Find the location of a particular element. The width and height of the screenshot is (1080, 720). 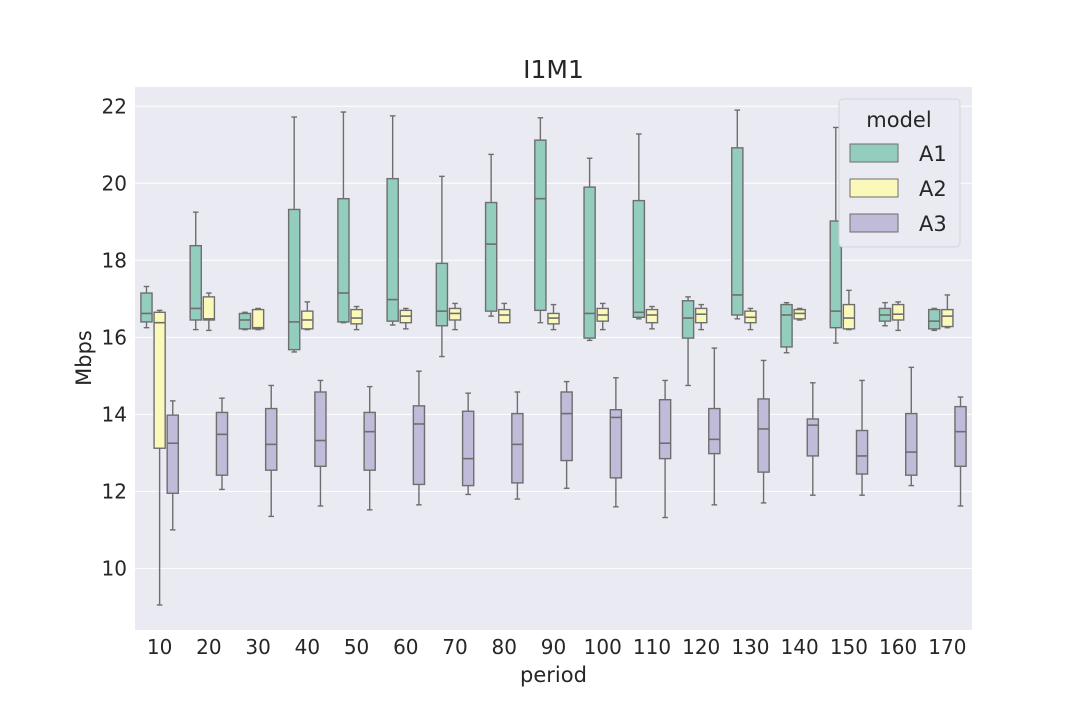

y-tick-label: 22 is located at coordinates (114, 106).